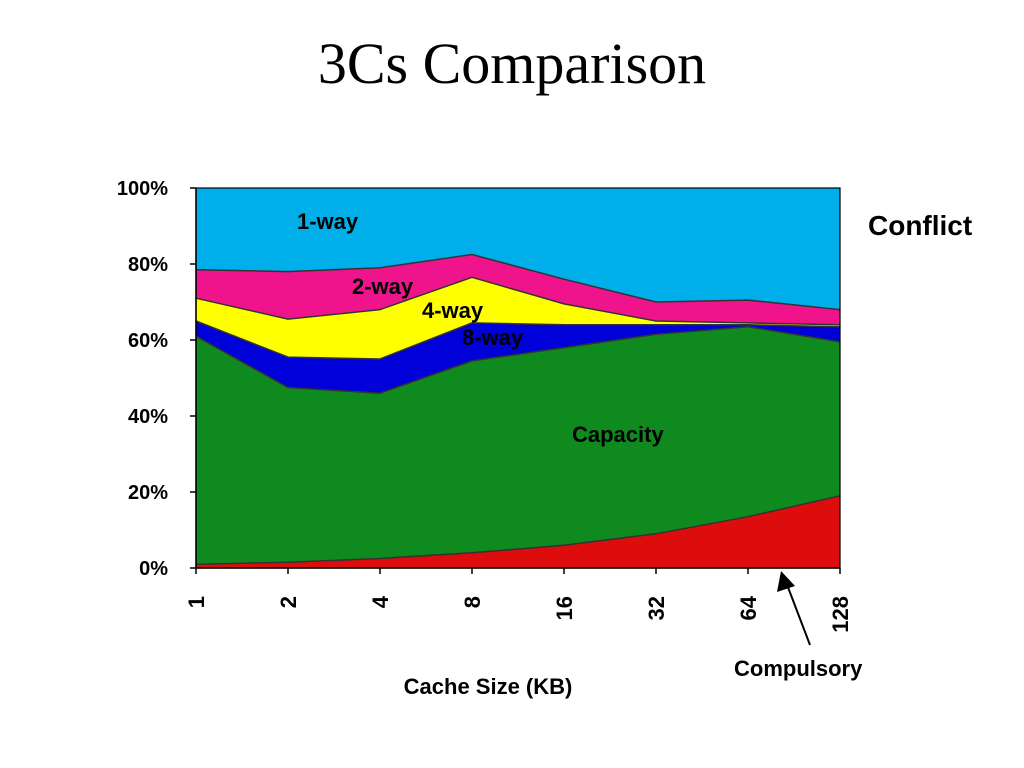 This screenshot has height=768, width=1024. I want to click on x-tick-label: 32, so click(656, 608).